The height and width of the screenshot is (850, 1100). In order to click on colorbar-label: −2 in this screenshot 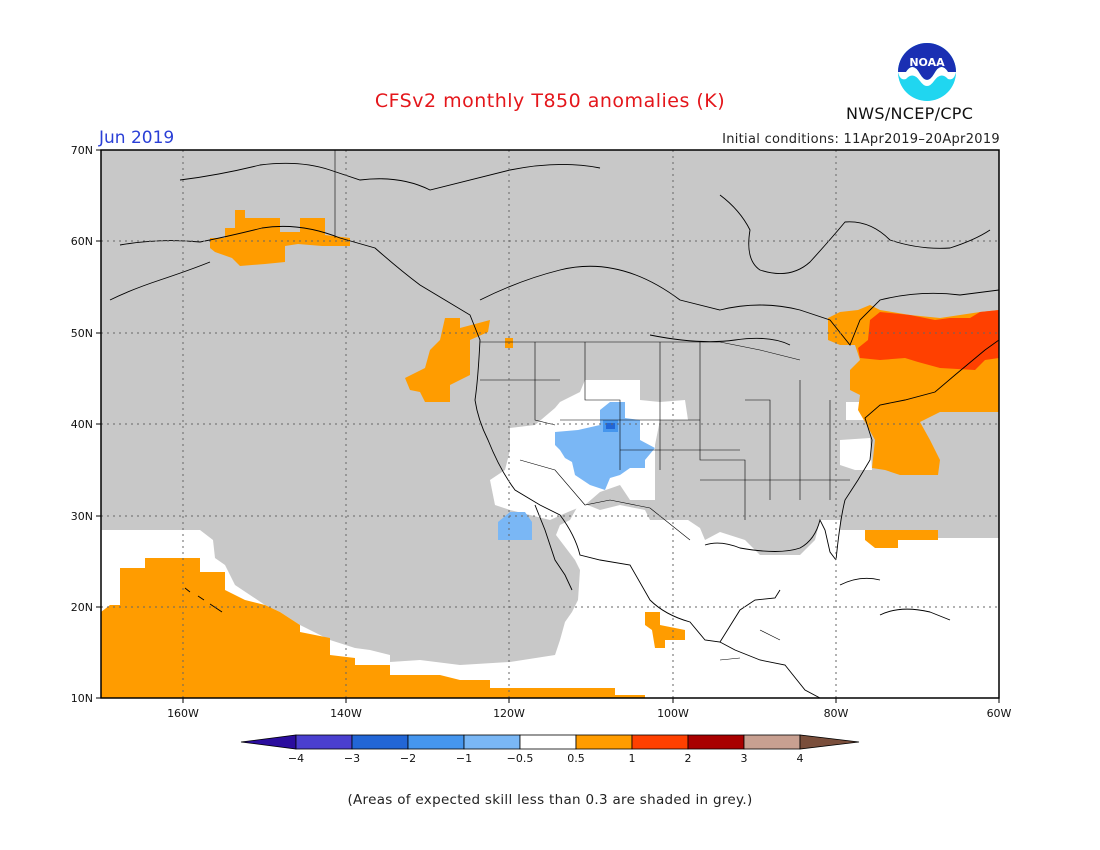, I will do `click(408, 758)`.